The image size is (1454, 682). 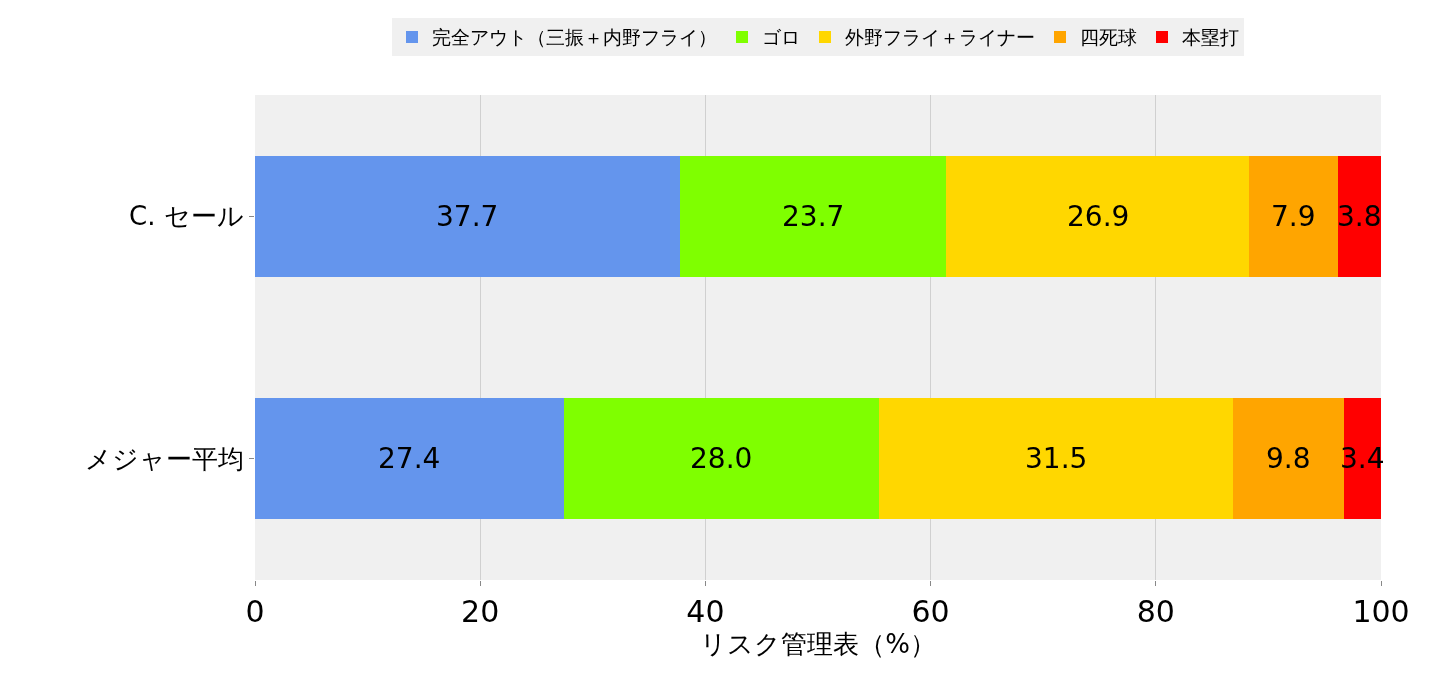 I want to click on x-tick-label: 20, so click(x=480, y=611).